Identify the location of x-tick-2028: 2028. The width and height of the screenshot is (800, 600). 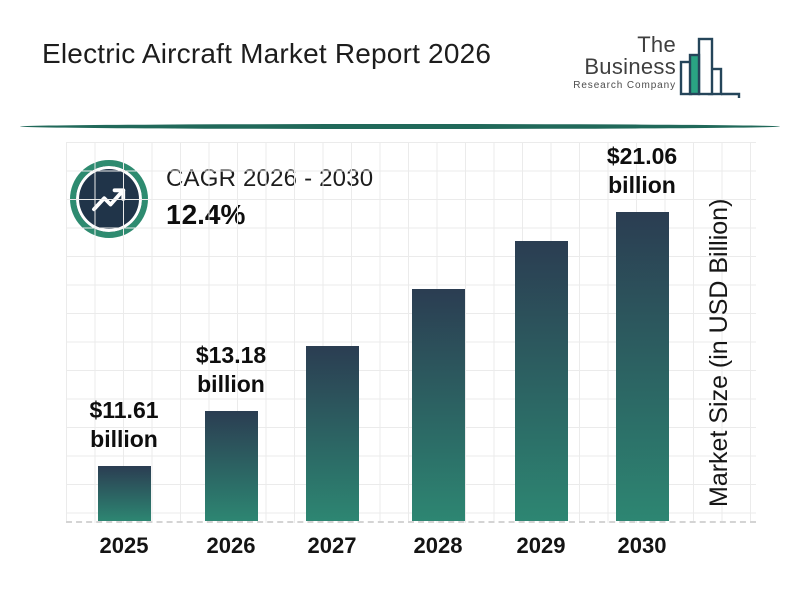
(438, 545).